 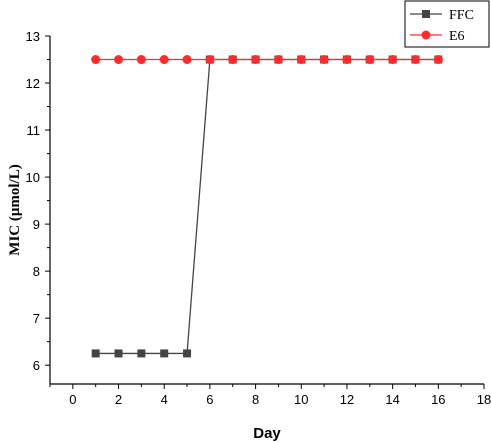 What do you see at coordinates (33, 36) in the screenshot?
I see `y-tick-label: 13` at bounding box center [33, 36].